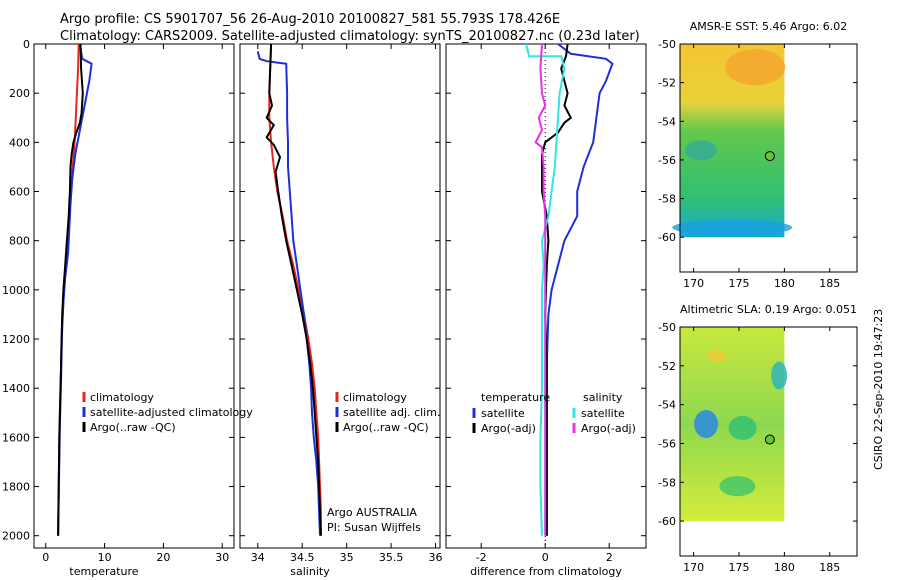 This screenshot has width=900, height=580. Describe the element at coordinates (302, 557) in the screenshot. I see `x-tick-label: 34.5` at that location.